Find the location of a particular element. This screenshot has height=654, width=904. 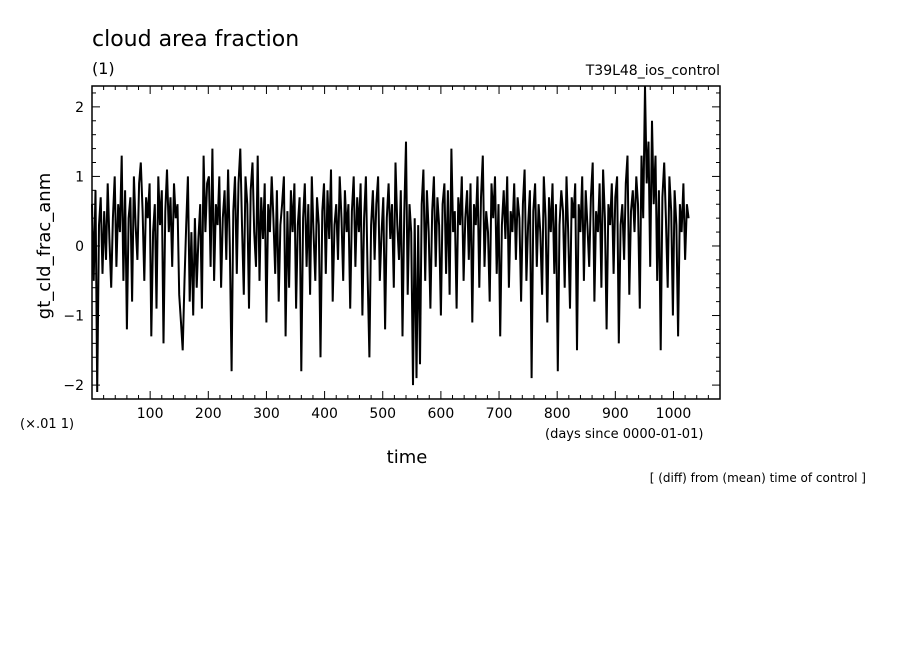

y-axis-label: gt_cld_frac_anm is located at coordinates (44, 246).